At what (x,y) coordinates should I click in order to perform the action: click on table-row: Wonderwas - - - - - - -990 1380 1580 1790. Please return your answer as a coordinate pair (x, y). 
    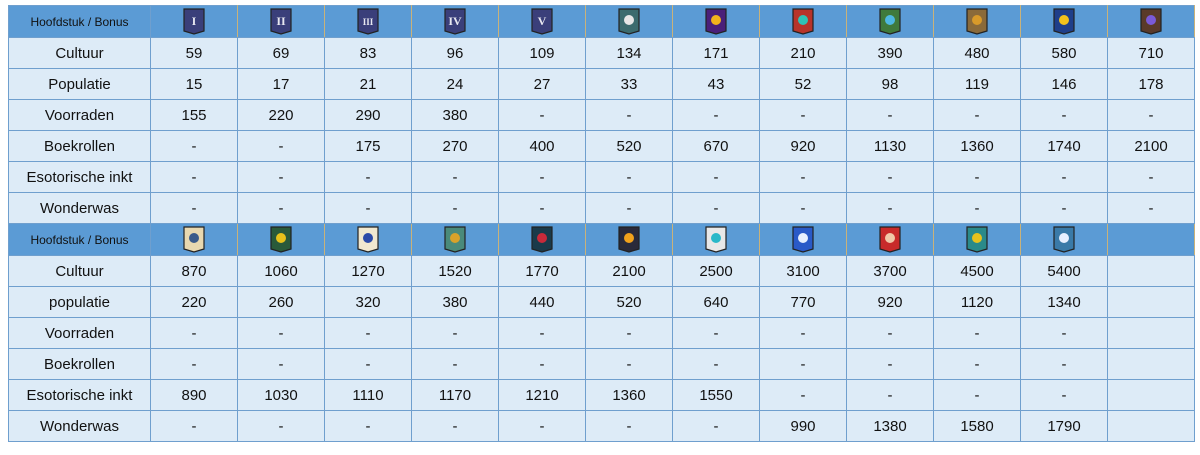
    Looking at the image, I should click on (601, 426).